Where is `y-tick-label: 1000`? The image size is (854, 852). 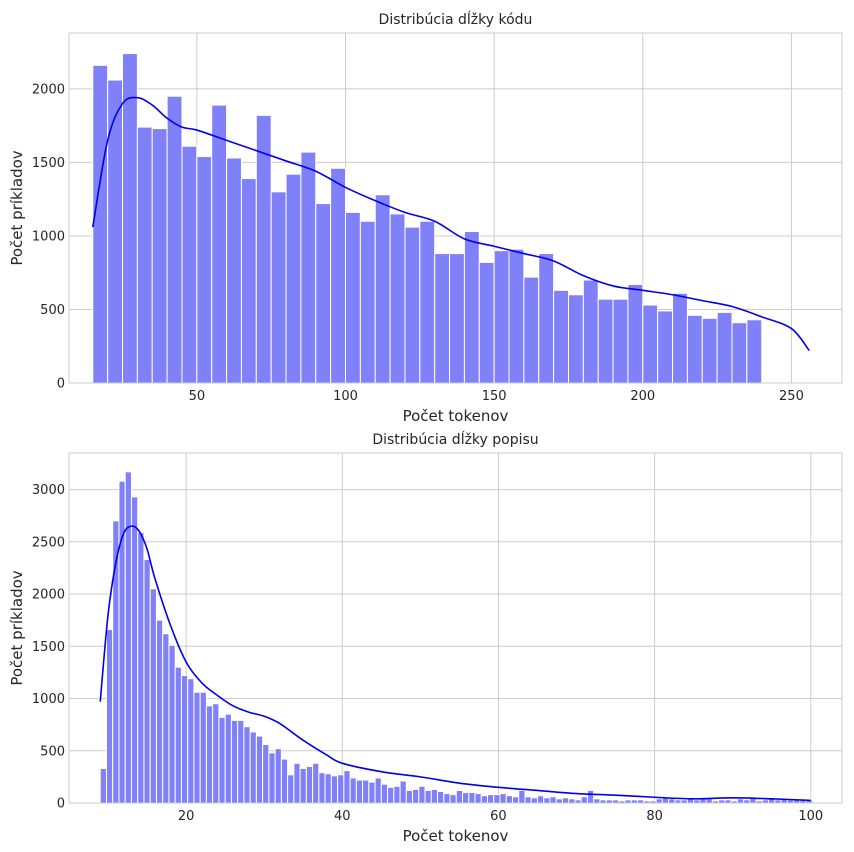
y-tick-label: 1000 is located at coordinates (48, 236).